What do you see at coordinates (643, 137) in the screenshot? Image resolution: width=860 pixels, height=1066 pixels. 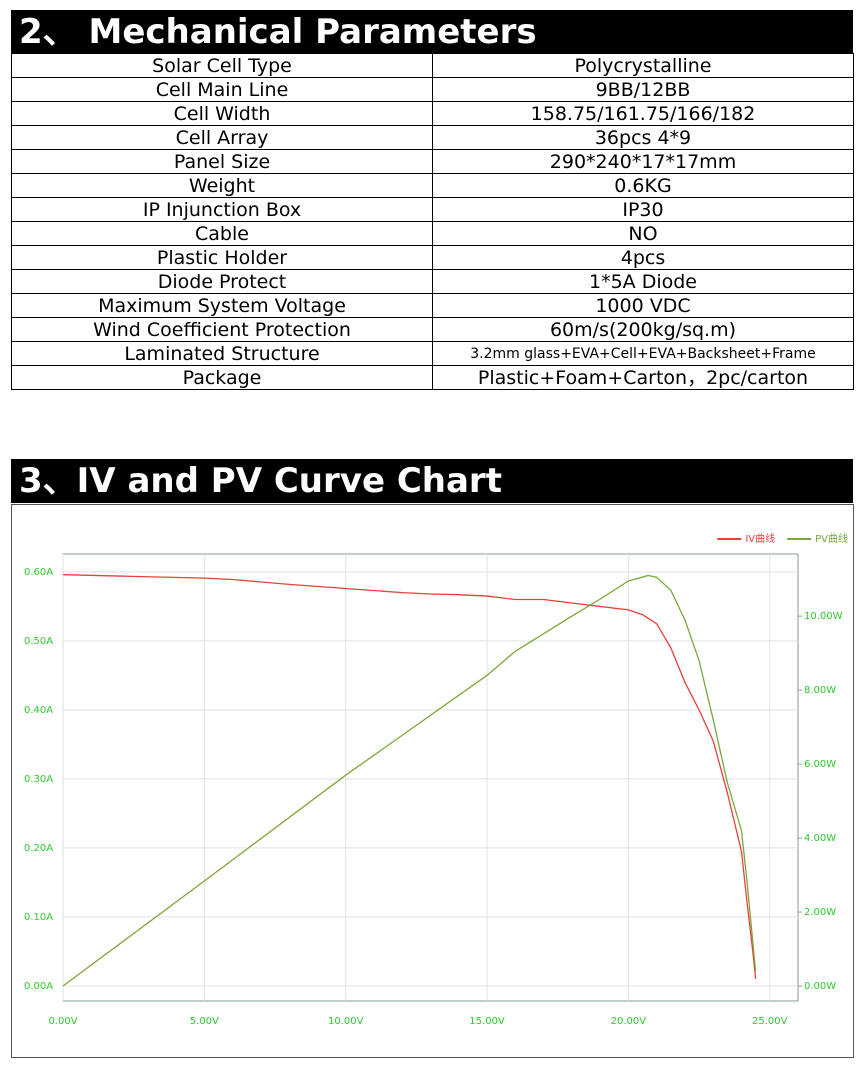 I see `value-cell: 36pcs 4*9` at bounding box center [643, 137].